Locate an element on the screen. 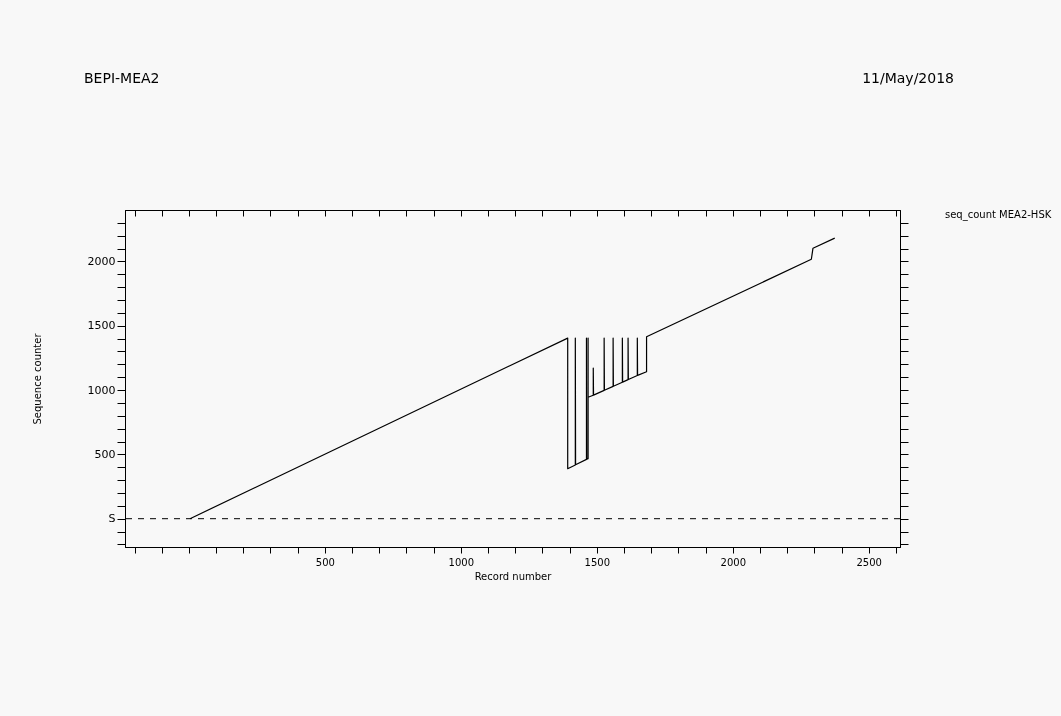 The image size is (1061, 716). x-tick-label: 1000 is located at coordinates (461, 562).